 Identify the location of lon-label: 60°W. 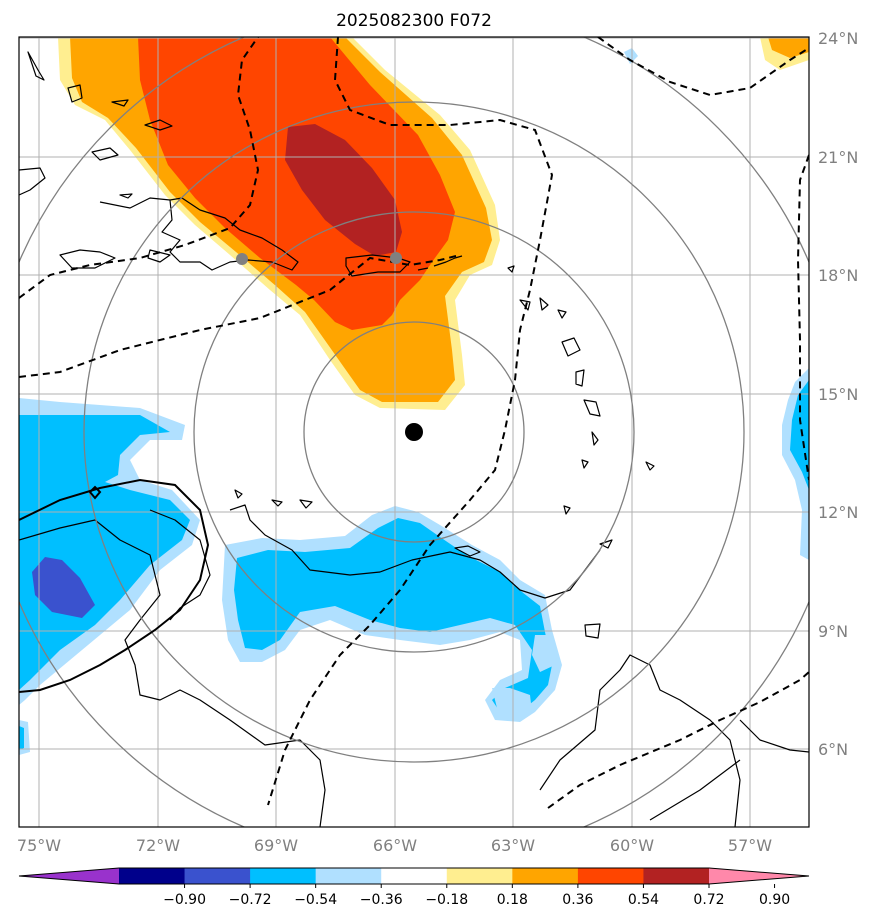
(632, 845).